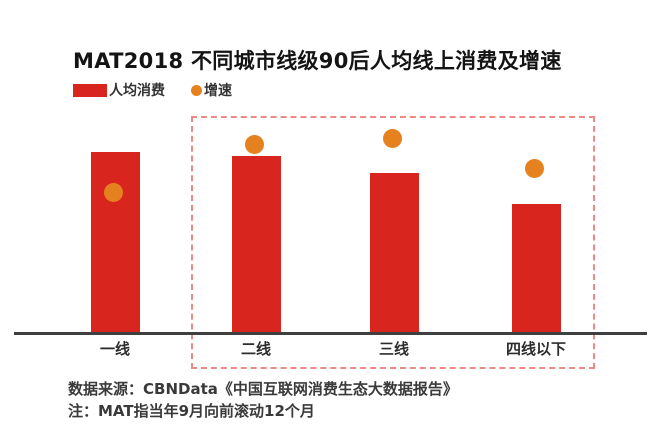  Describe the element at coordinates (115, 349) in the screenshot. I see `category-label-1: 一线` at that location.